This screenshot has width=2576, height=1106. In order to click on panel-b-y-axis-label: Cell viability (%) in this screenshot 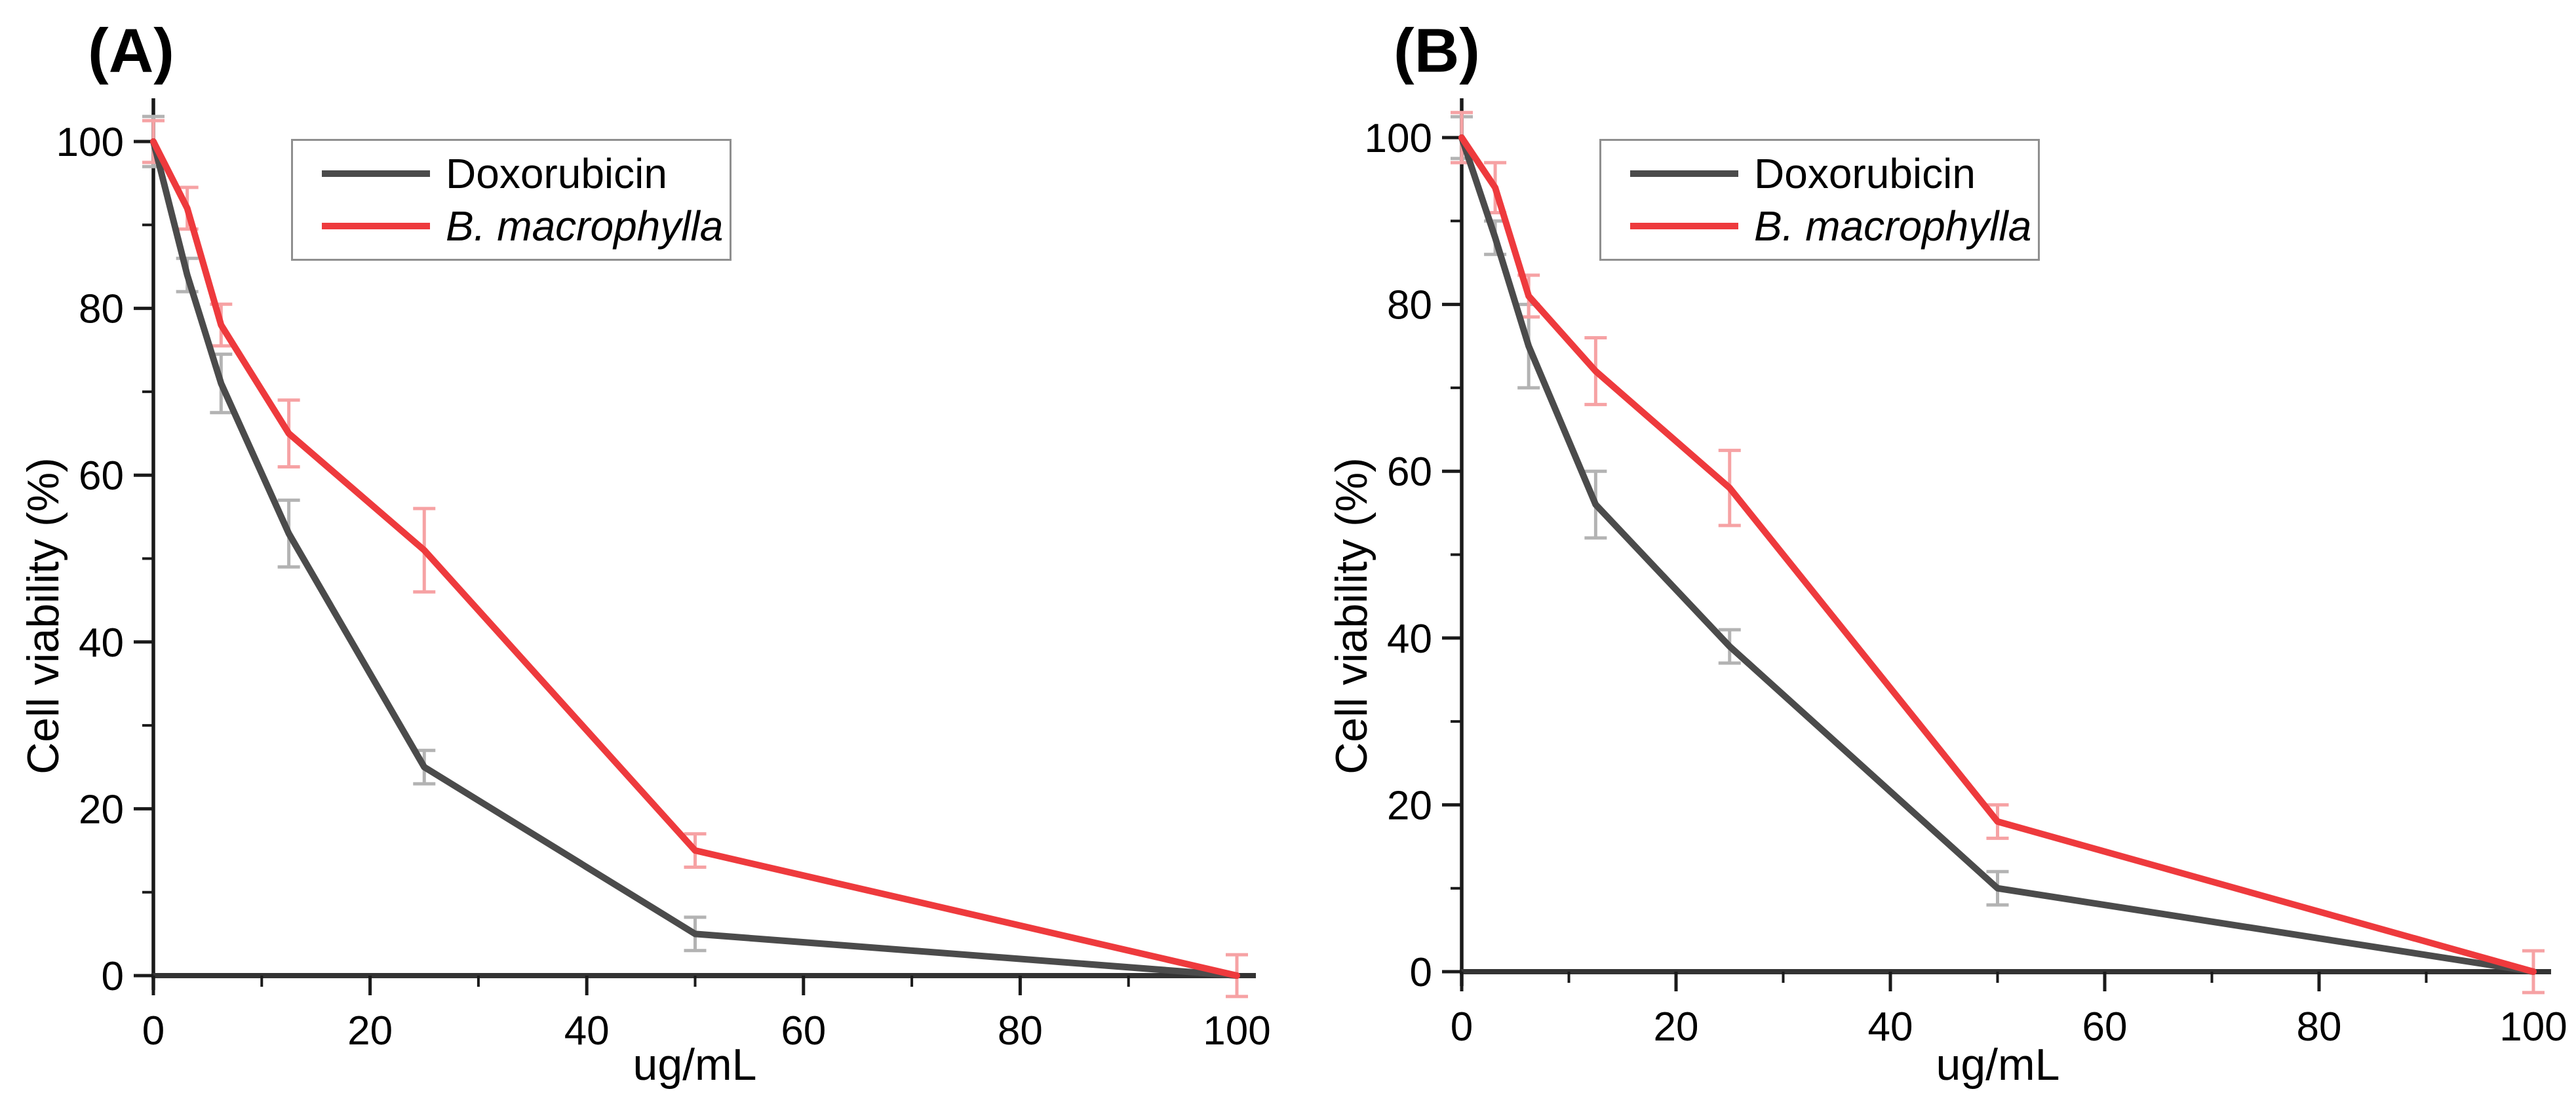, I will do `click(1351, 615)`.